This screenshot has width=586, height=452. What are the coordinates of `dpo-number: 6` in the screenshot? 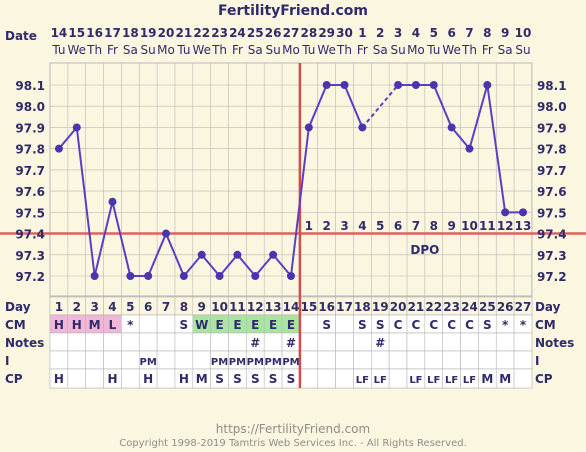 It's located at (398, 226).